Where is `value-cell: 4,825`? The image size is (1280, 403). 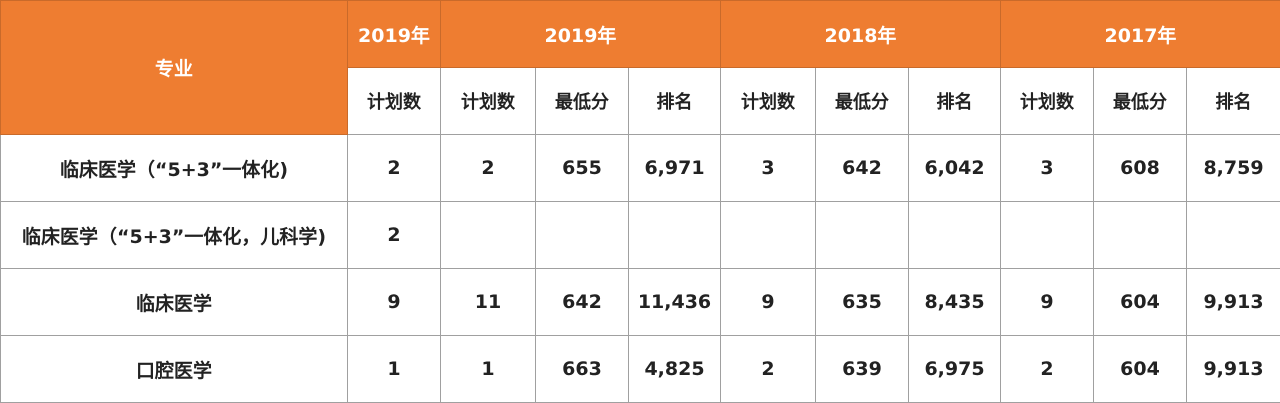 value-cell: 4,825 is located at coordinates (675, 369).